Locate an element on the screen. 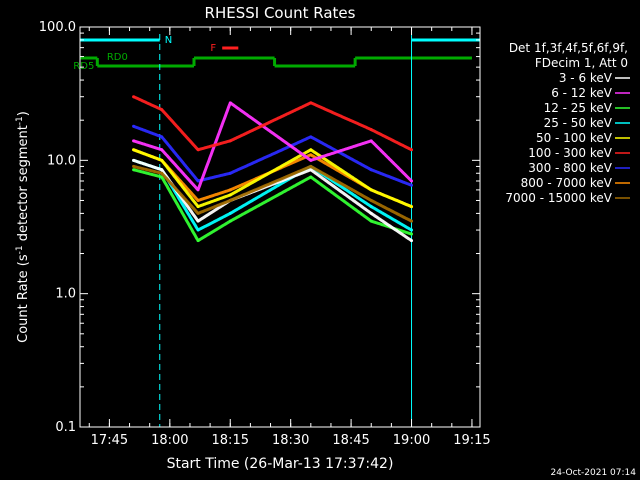  legend-header-line: Det 1f,3f,4f,5f,6f,9f, is located at coordinates (568, 48).